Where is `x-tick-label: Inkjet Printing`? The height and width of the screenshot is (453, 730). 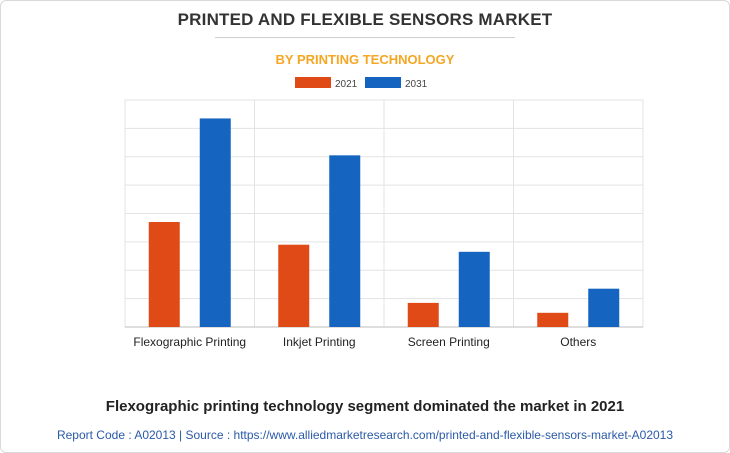
x-tick-label: Inkjet Printing is located at coordinates (319, 342).